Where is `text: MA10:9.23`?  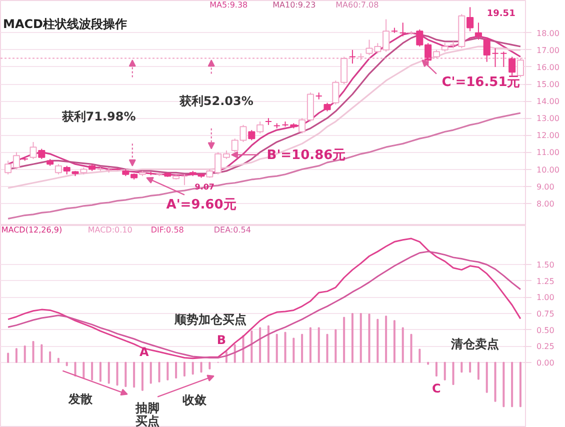
text: MA10:9.23 is located at coordinates (294, 5).